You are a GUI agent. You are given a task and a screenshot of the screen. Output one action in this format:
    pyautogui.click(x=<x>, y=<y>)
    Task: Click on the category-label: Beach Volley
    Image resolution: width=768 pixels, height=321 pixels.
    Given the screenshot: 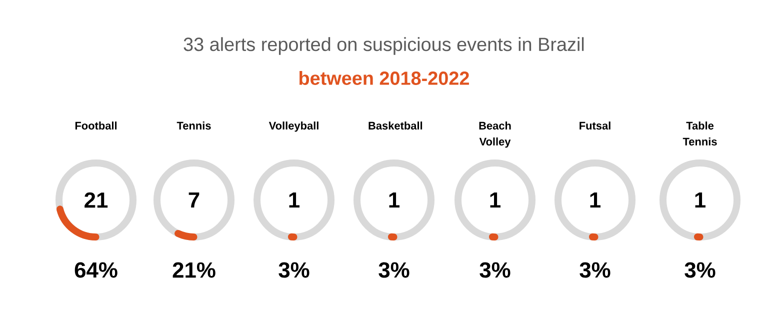 What is the action you would take?
    pyautogui.click(x=495, y=135)
    